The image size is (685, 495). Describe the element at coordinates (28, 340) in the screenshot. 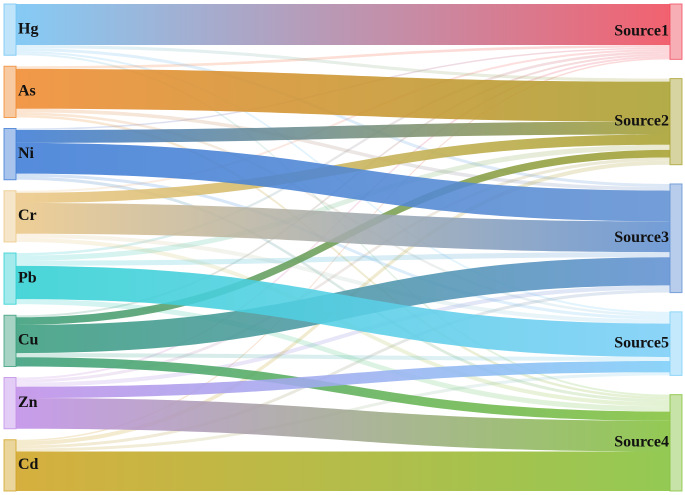

I see `source-label: Cu` at that location.